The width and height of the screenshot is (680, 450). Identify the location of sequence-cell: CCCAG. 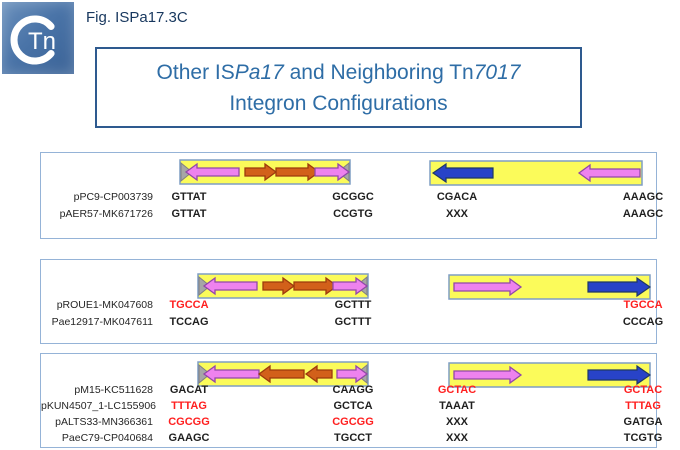
(643, 322).